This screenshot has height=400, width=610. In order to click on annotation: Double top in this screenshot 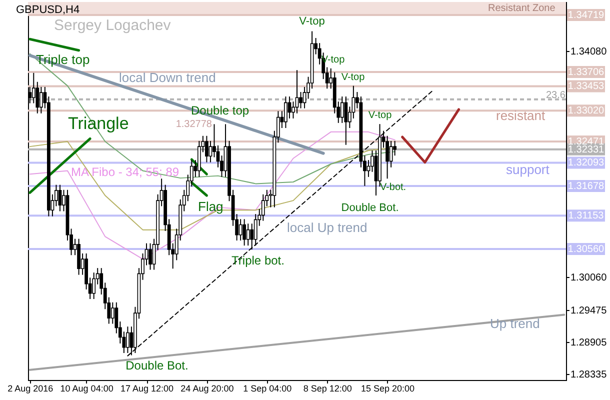, I will do `click(220, 111)`.